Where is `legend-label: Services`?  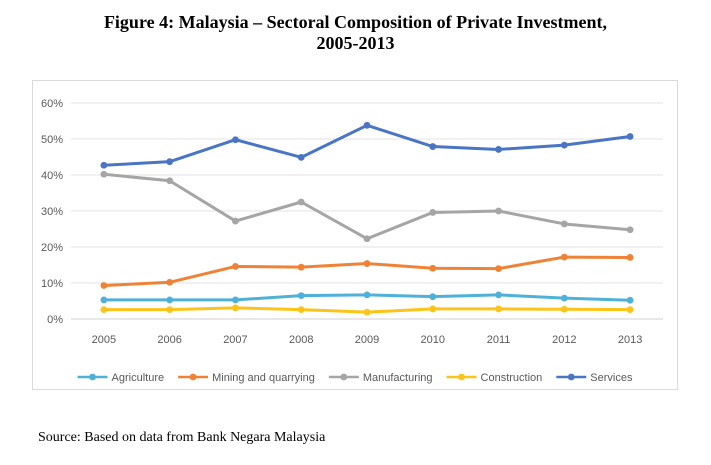 legend-label: Services is located at coordinates (611, 378).